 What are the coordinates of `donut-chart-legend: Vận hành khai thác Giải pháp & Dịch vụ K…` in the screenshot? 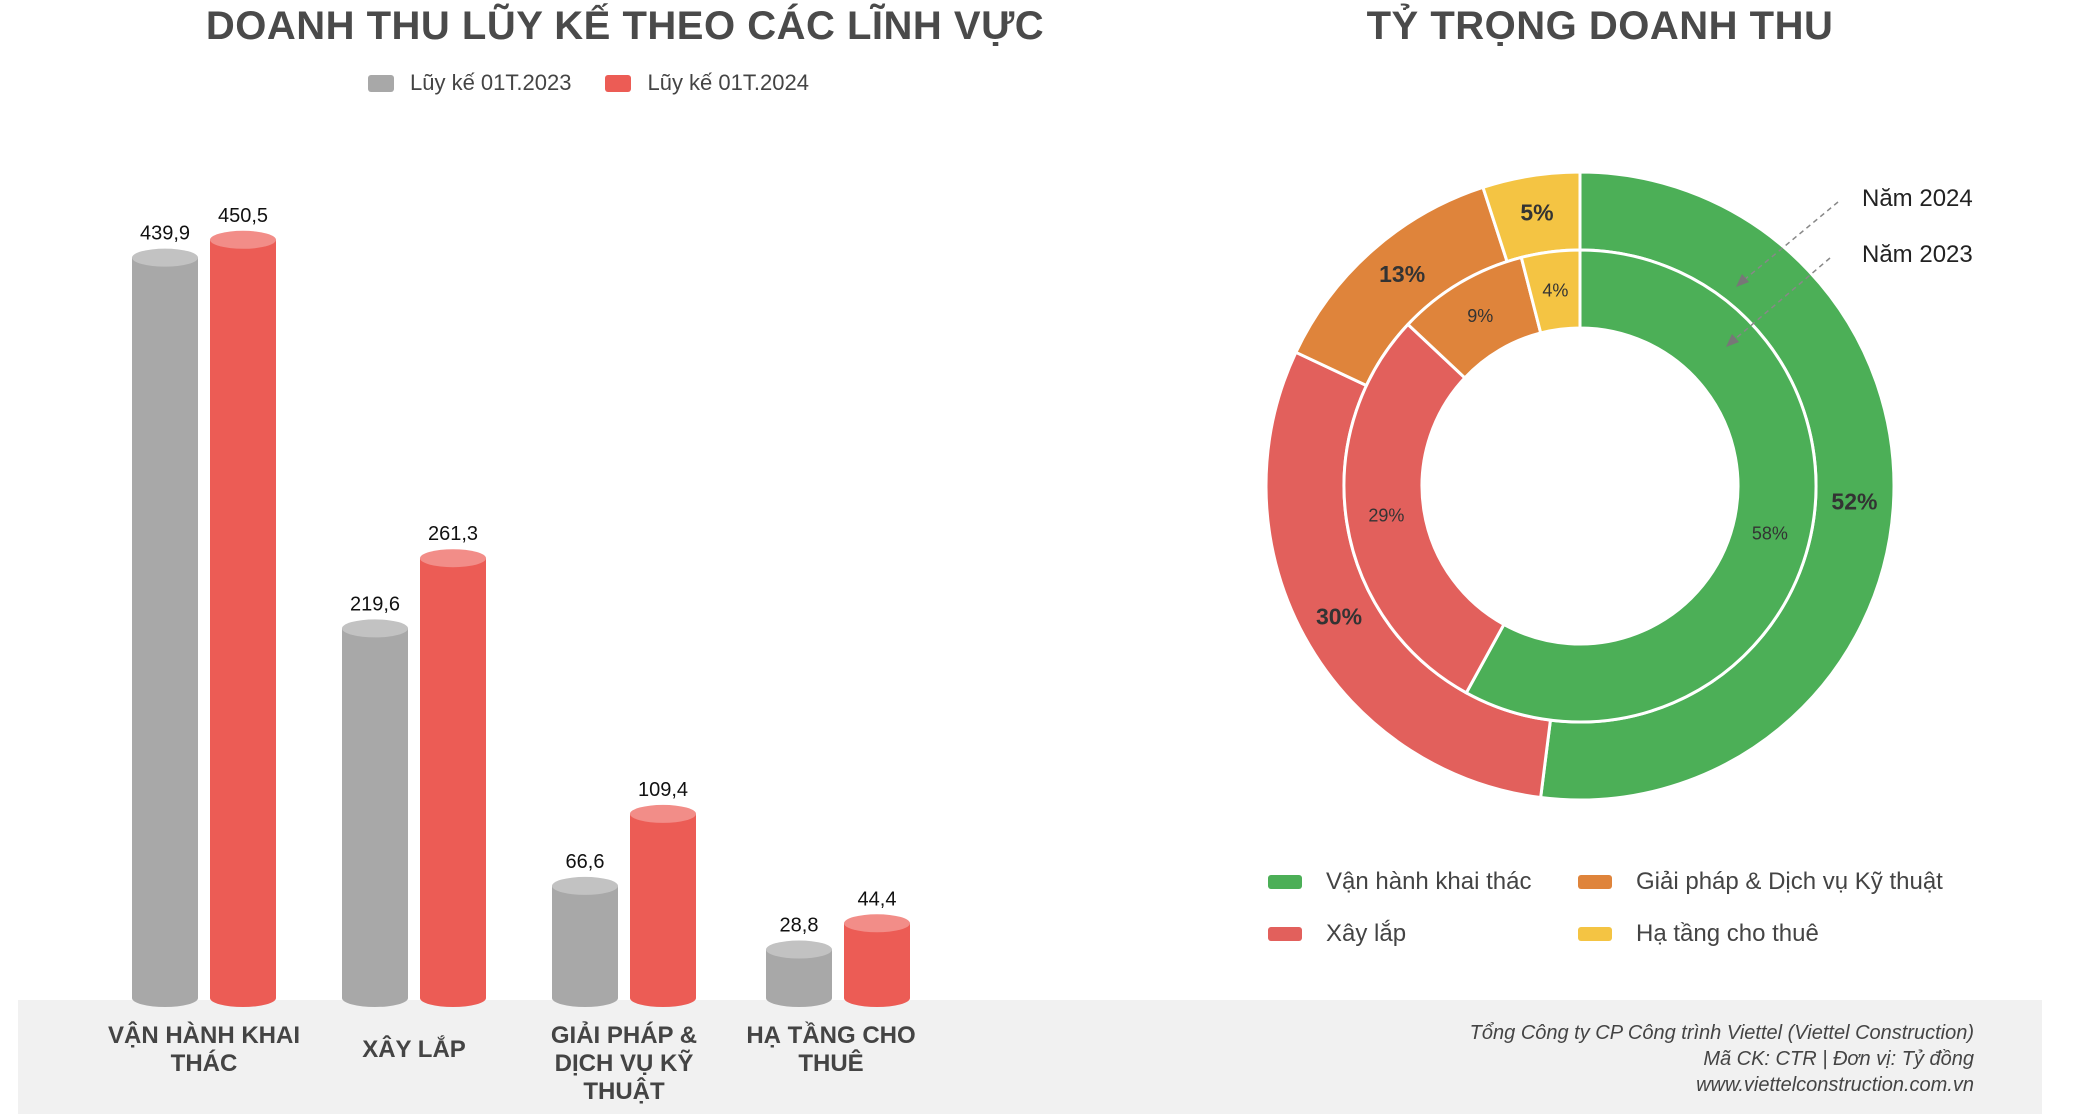 It's located at (1648, 908).